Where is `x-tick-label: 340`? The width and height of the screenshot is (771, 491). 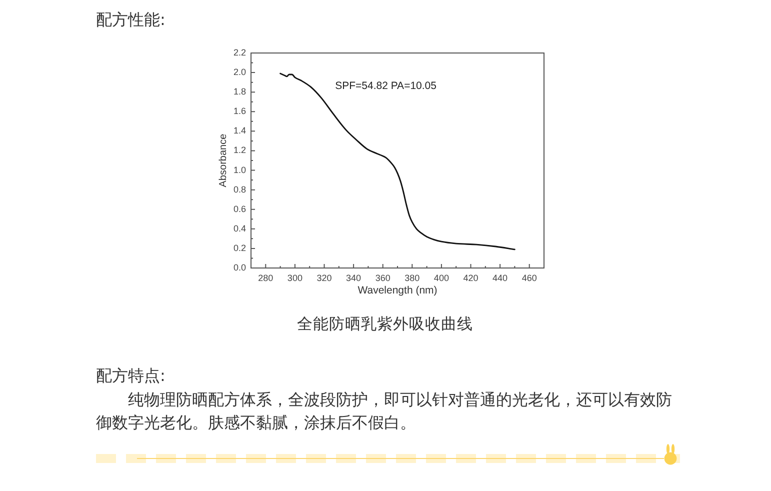
x-tick-label: 340 is located at coordinates (354, 277).